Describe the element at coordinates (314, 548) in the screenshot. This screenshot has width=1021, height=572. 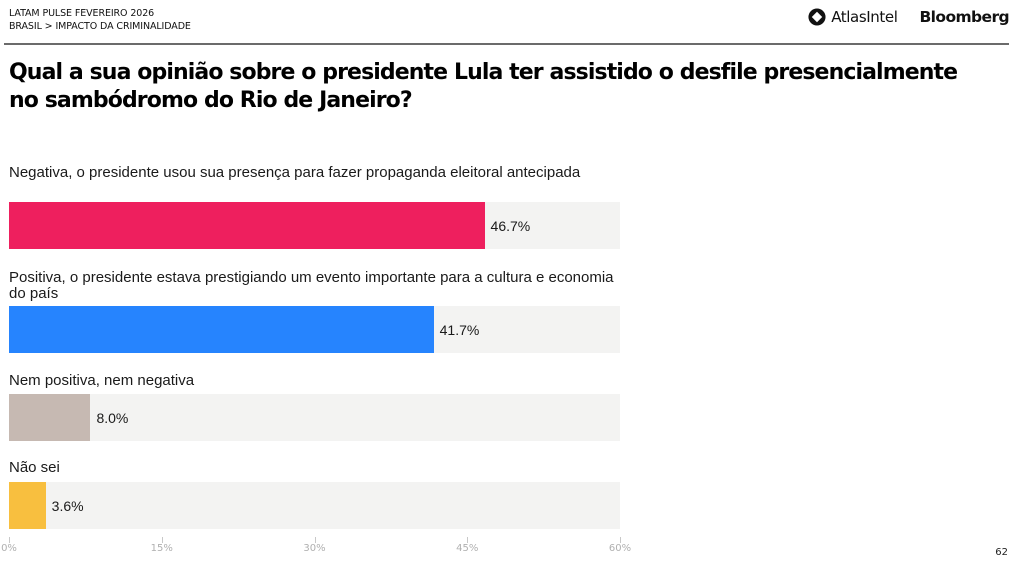
I see `x-tick-label: 30%` at that location.